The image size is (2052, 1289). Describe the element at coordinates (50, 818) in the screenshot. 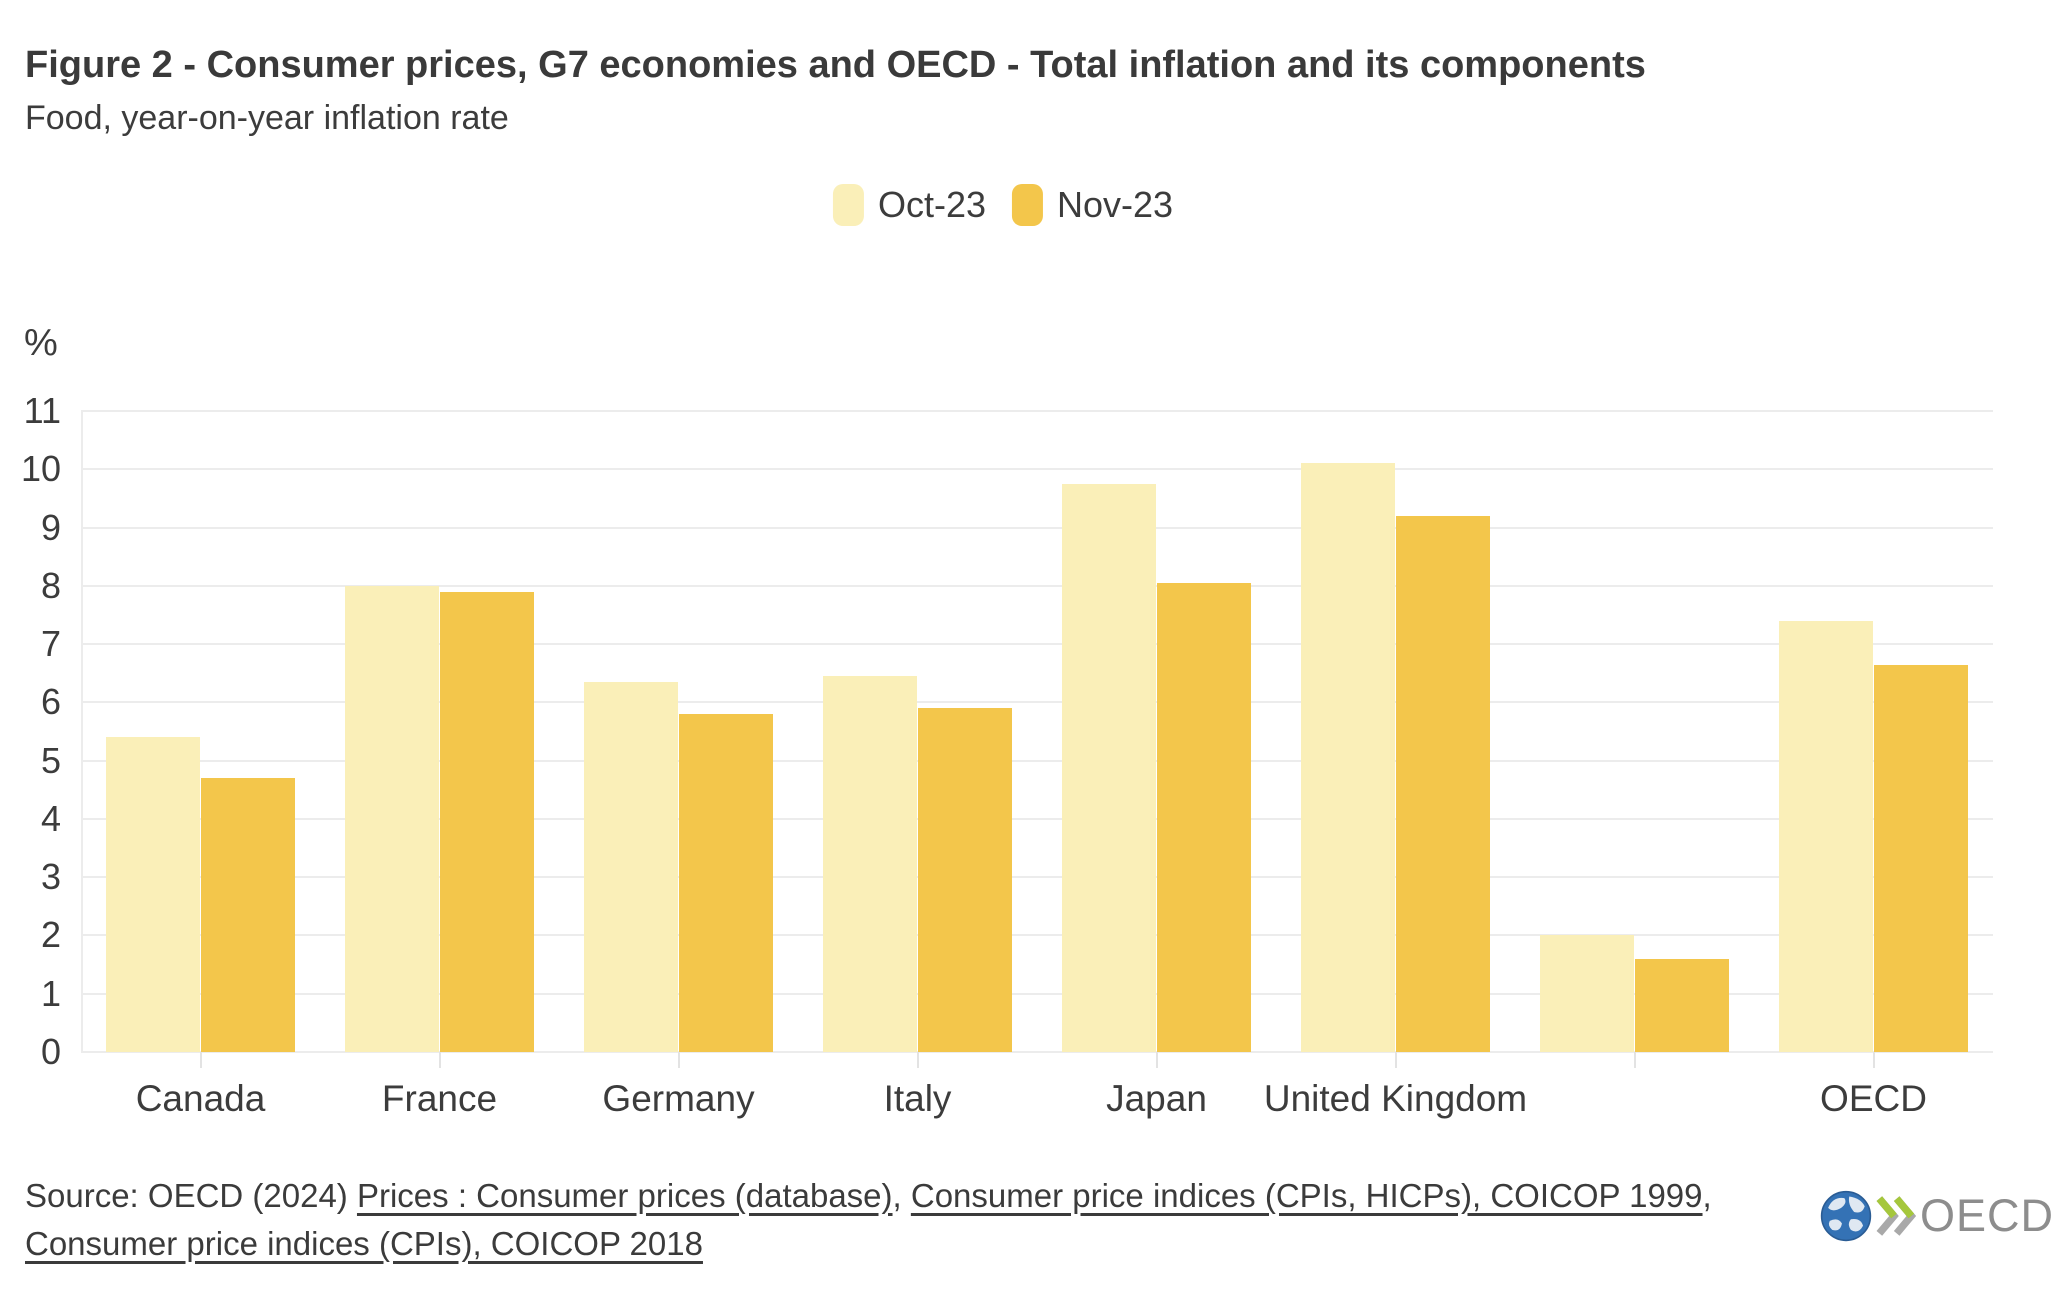

I see `y-axis-tick-label: 4` at that location.